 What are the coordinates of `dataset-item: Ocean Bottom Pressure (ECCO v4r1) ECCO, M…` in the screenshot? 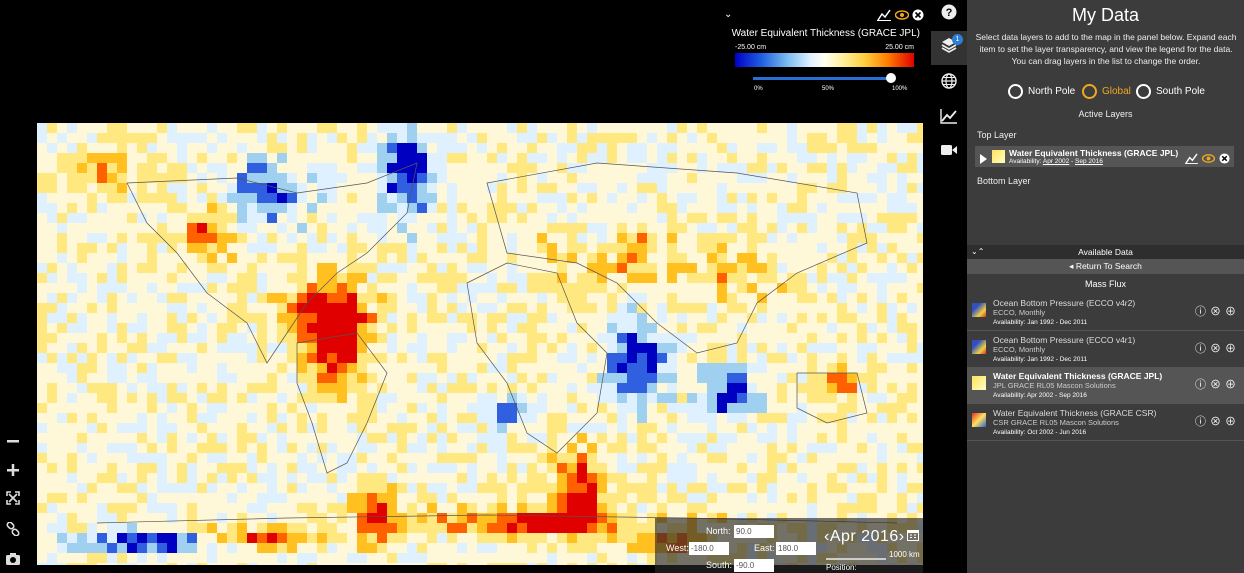 It's located at (1105, 350).